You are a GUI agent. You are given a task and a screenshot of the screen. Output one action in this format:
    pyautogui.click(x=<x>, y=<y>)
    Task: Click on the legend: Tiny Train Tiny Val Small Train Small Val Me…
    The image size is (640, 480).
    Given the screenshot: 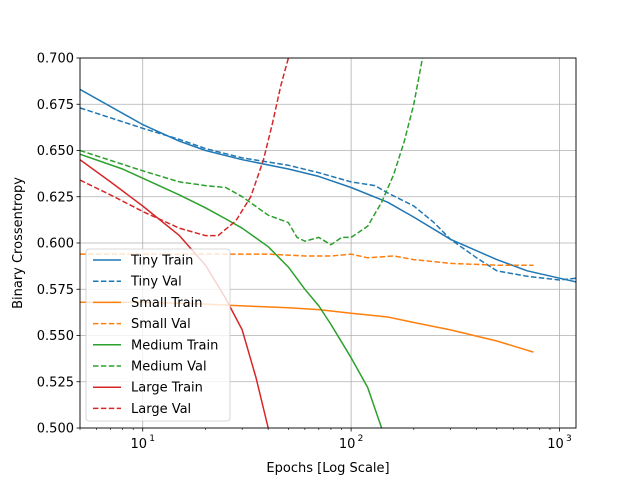 What is the action you would take?
    pyautogui.click(x=158, y=335)
    